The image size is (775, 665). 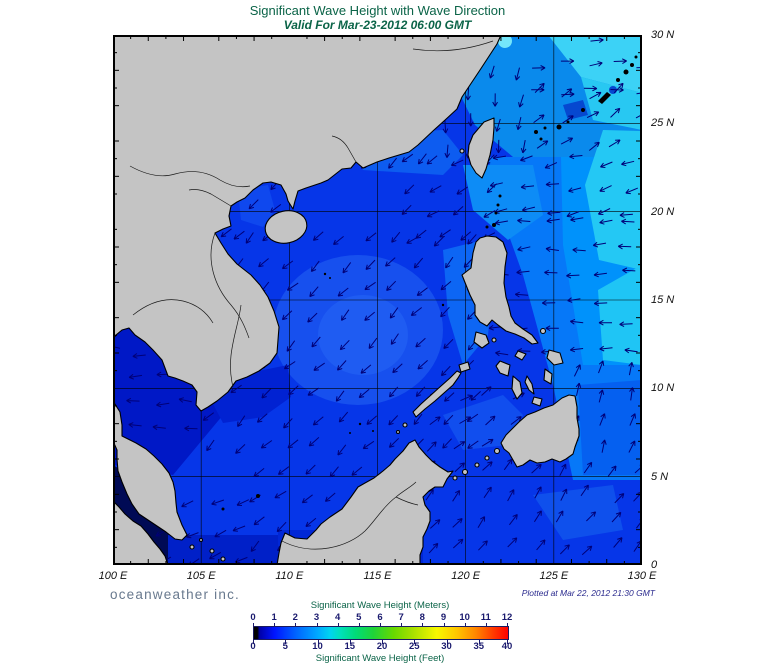 I want to click on lat-label: 30 N, so click(x=663, y=35).